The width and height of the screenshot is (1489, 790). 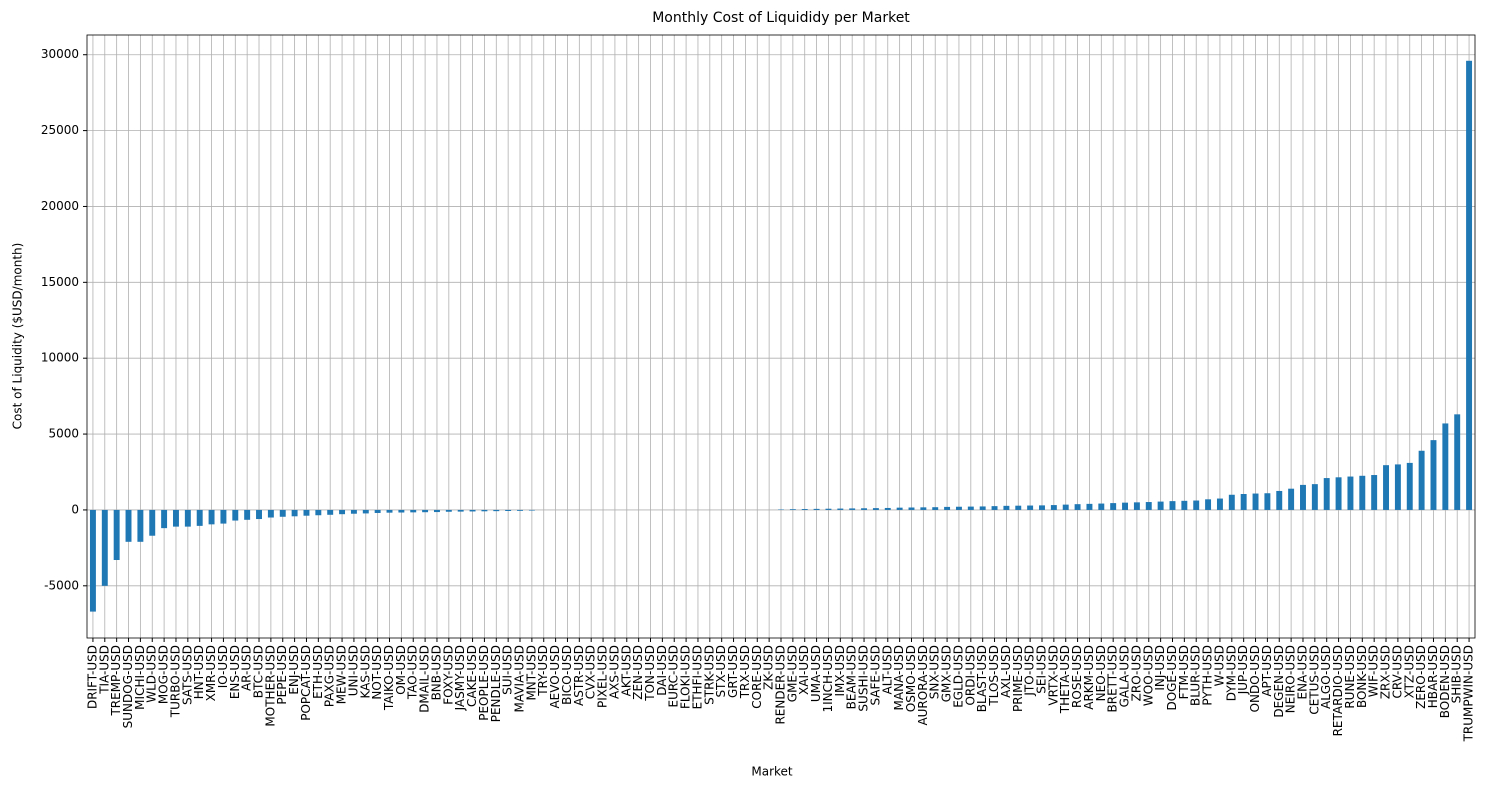 What do you see at coordinates (1243, 670) in the screenshot?
I see `x-tick-label: JUP-USD` at bounding box center [1243, 670].